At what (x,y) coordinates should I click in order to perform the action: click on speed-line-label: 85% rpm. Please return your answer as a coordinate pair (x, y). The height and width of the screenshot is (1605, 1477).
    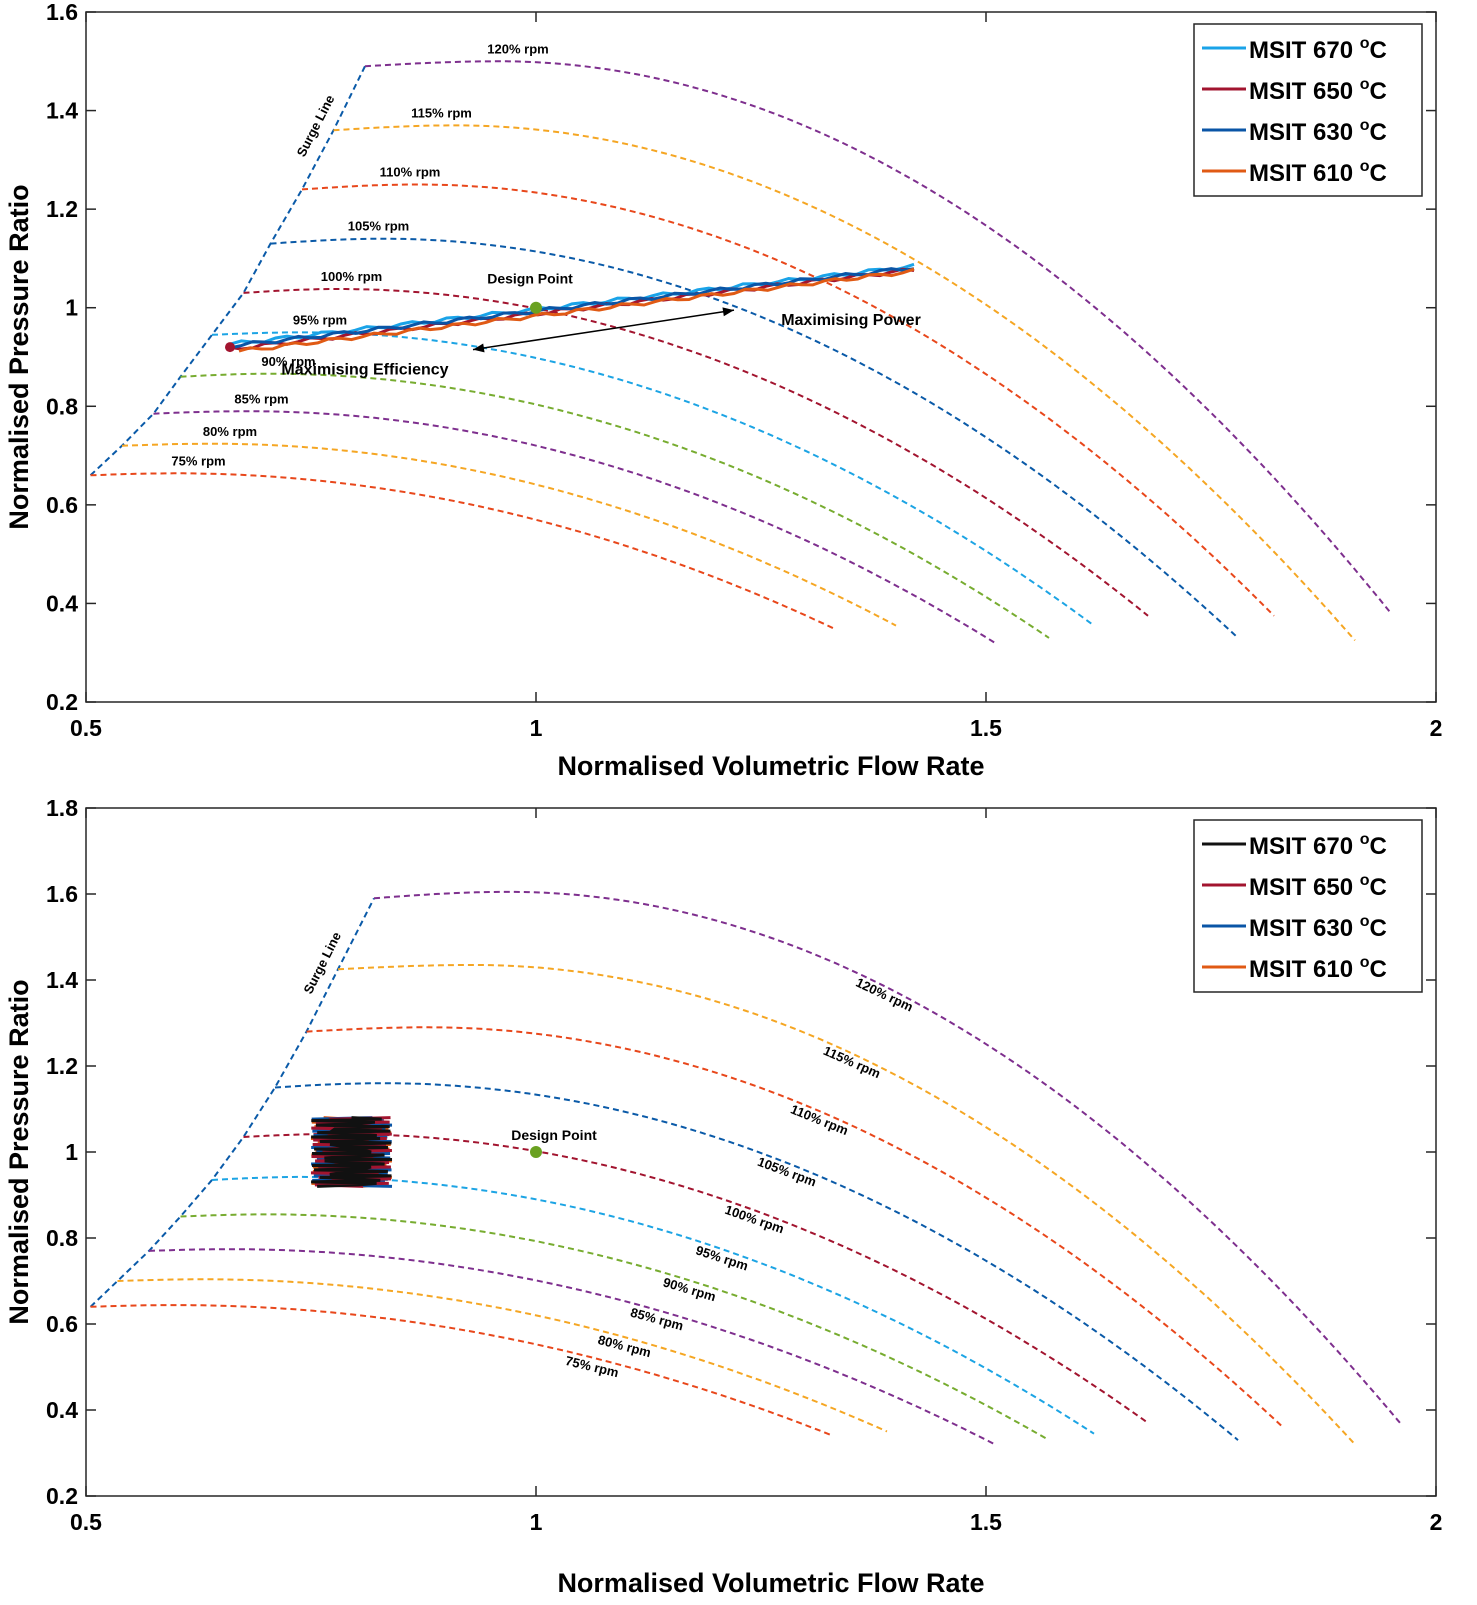
    Looking at the image, I should click on (261, 398).